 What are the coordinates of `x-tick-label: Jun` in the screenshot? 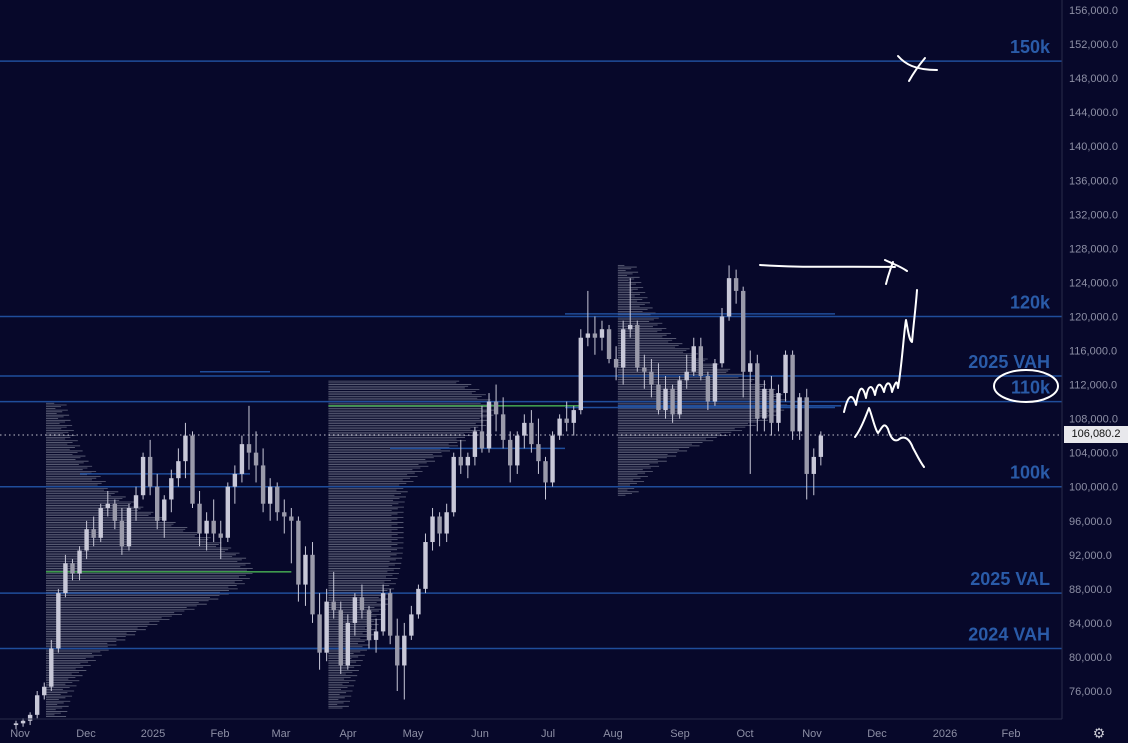 It's located at (480, 734).